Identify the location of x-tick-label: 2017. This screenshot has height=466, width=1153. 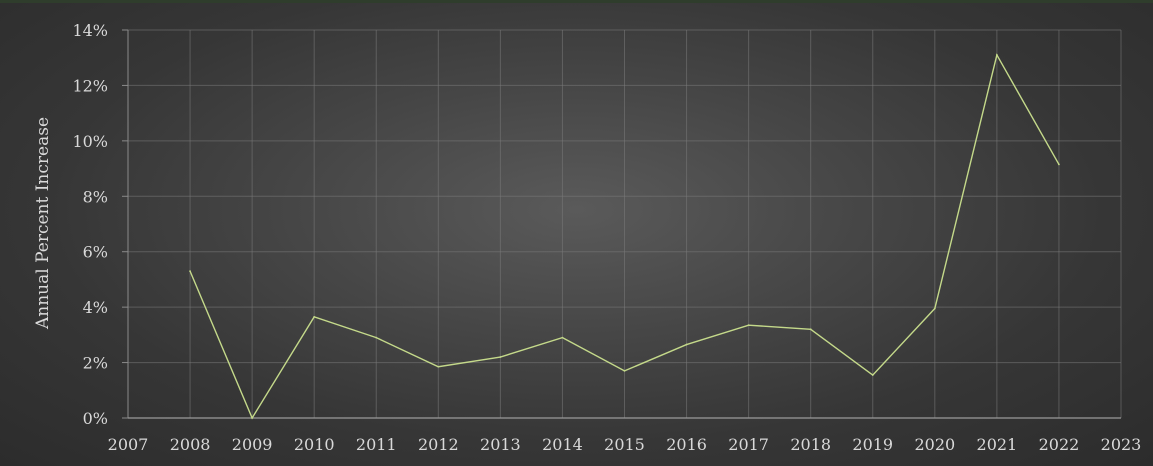
(748, 444).